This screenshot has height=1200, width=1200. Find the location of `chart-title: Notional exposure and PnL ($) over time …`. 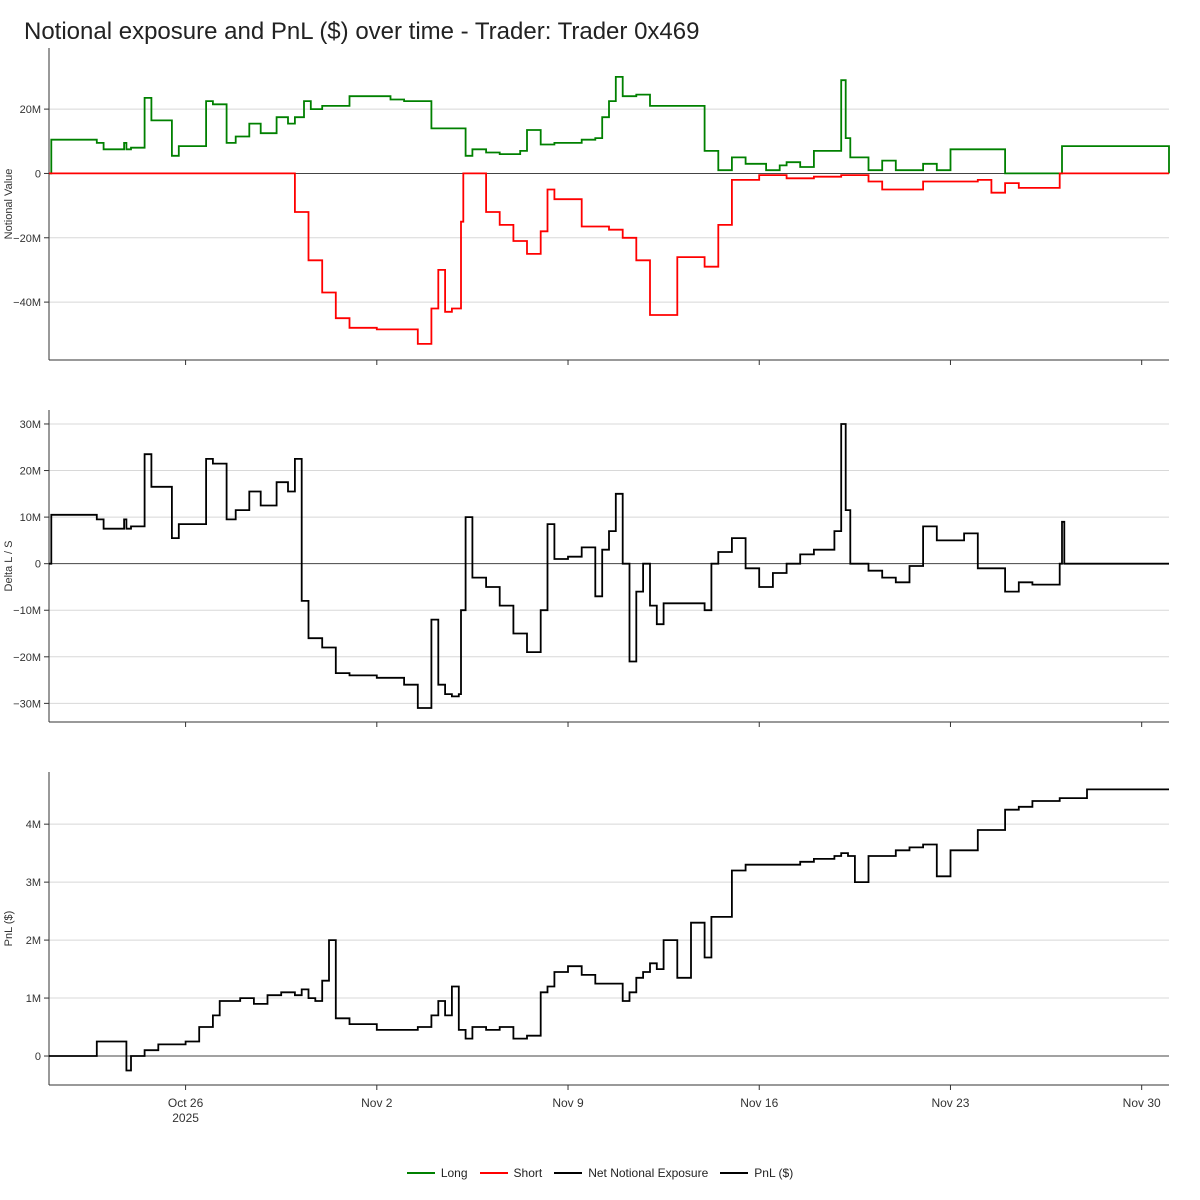

chart-title: Notional exposure and PnL ($) over time … is located at coordinates (362, 31).